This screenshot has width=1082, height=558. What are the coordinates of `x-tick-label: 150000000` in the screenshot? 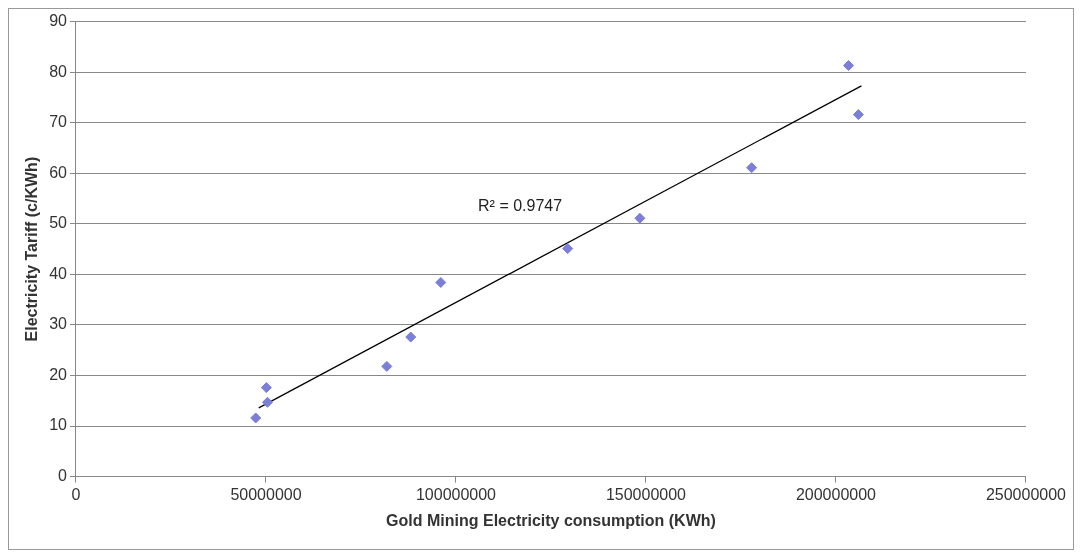 It's located at (646, 494).